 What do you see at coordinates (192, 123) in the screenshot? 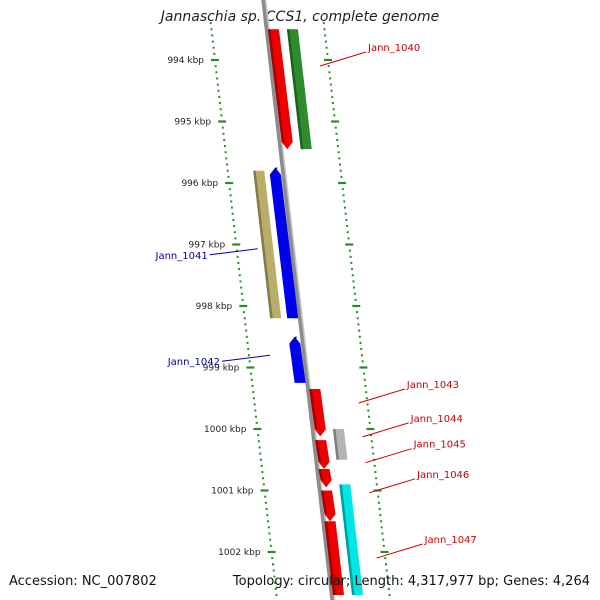
I see `scale-tick-label: 995 kbp` at bounding box center [192, 123].